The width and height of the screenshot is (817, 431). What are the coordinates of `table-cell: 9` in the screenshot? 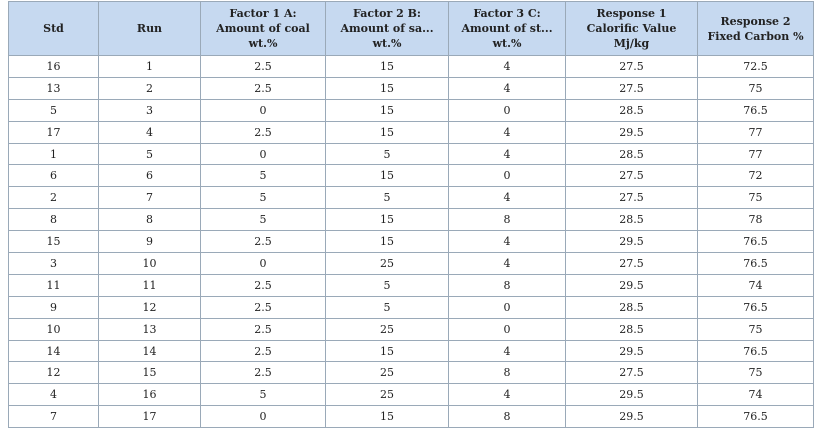 It's located at (53, 307).